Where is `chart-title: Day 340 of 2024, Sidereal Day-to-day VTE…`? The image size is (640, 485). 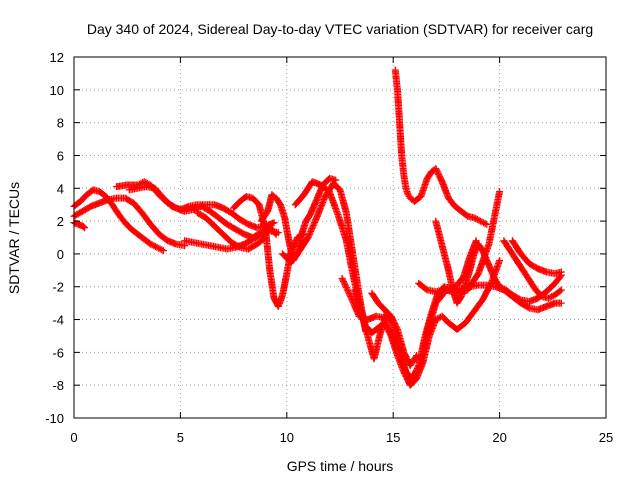
chart-title: Day 340 of 2024, Sidereal Day-to-day VTE… is located at coordinates (340, 29).